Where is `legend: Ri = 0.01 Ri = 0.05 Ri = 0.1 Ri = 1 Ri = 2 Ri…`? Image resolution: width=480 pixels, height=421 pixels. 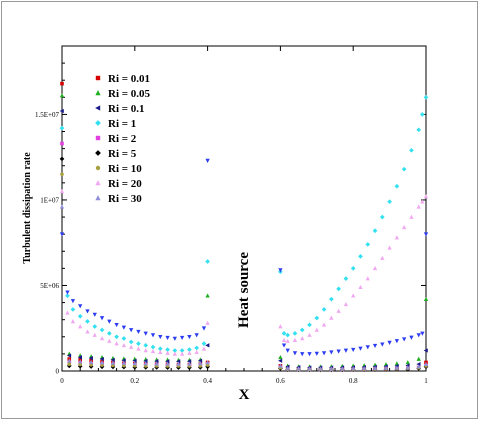 legend: Ri = 0.01 Ri = 0.05 Ri = 0.1 Ri = 1 Ri = 2 Ri… is located at coordinates (123, 139).